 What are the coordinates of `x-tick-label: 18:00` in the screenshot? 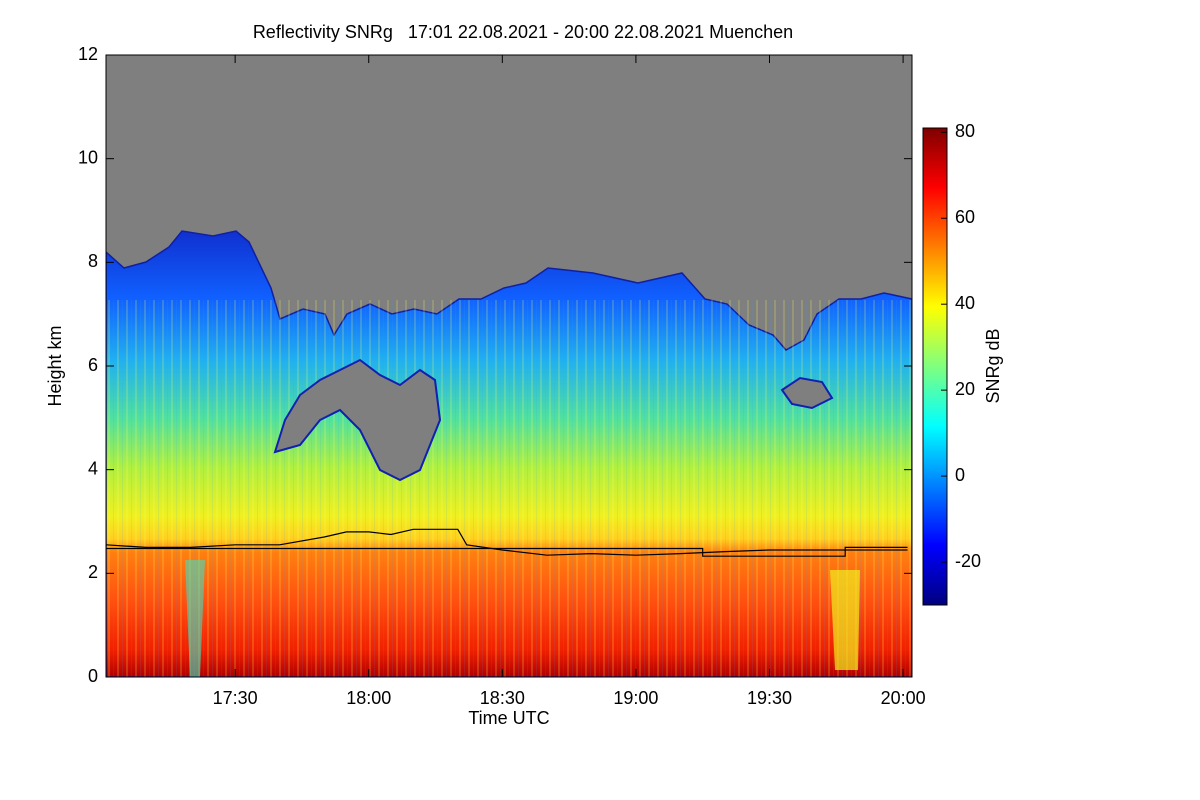 It's located at (368, 698).